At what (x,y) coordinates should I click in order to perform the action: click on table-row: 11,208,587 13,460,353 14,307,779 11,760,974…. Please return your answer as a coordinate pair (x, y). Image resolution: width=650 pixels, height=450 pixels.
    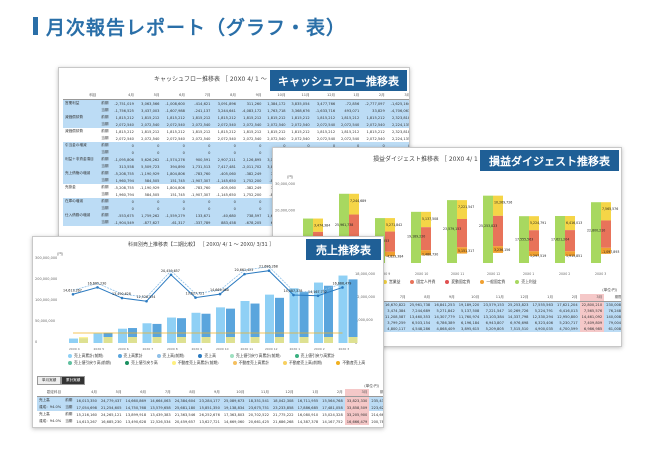
    Looking at the image, I should click on (502, 317).